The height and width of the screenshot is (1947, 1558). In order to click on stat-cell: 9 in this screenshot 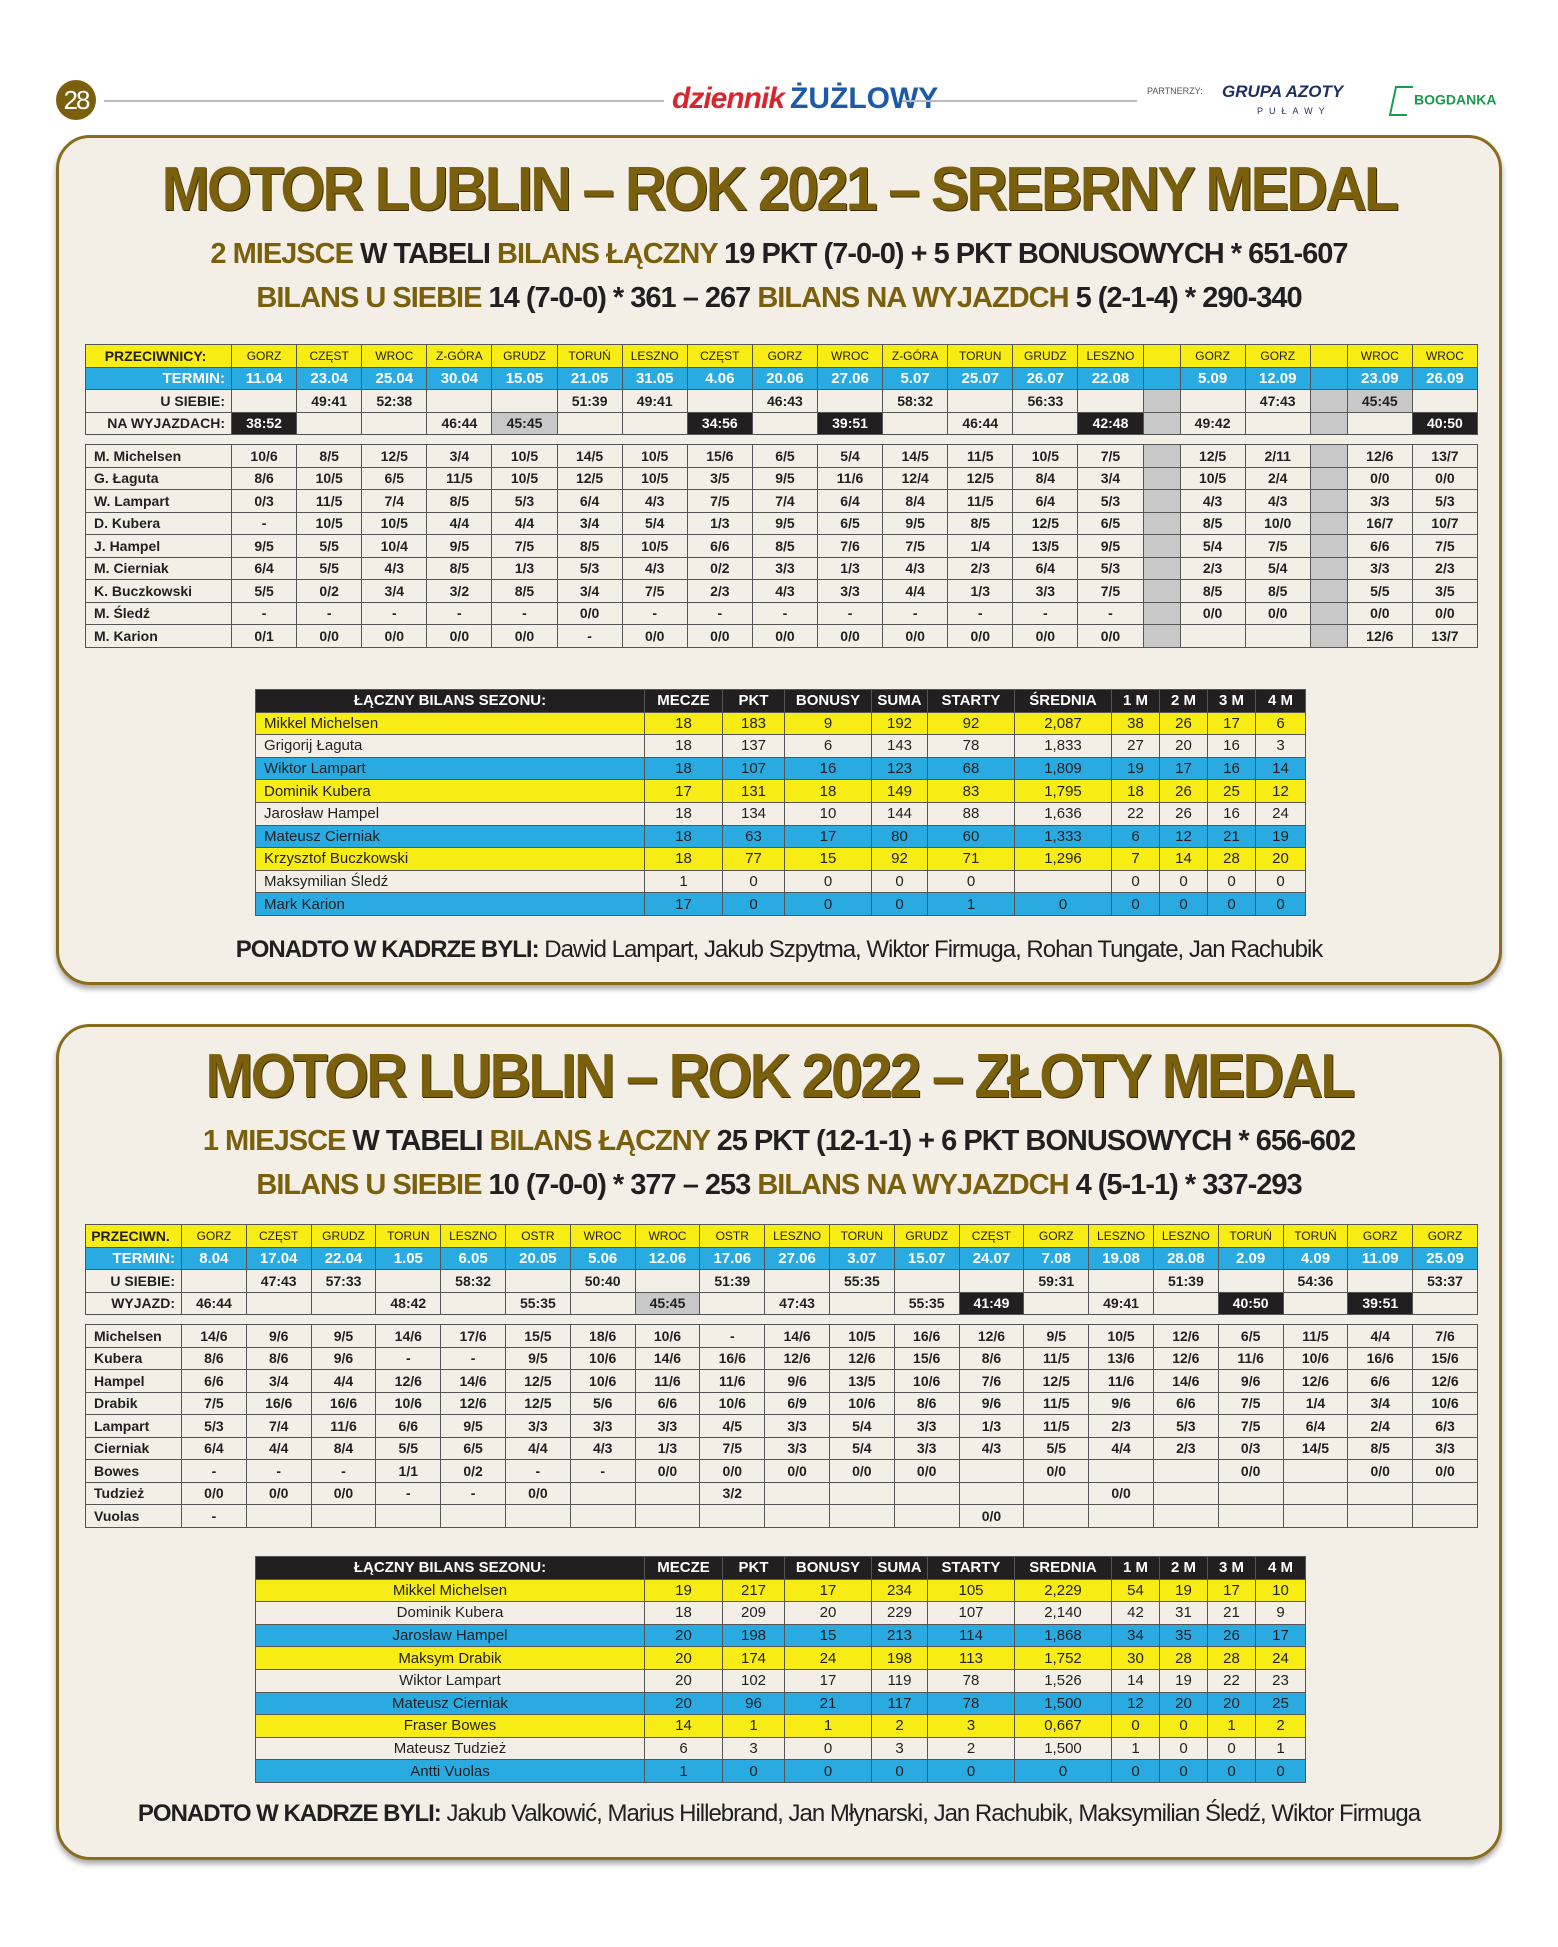, I will do `click(828, 723)`.